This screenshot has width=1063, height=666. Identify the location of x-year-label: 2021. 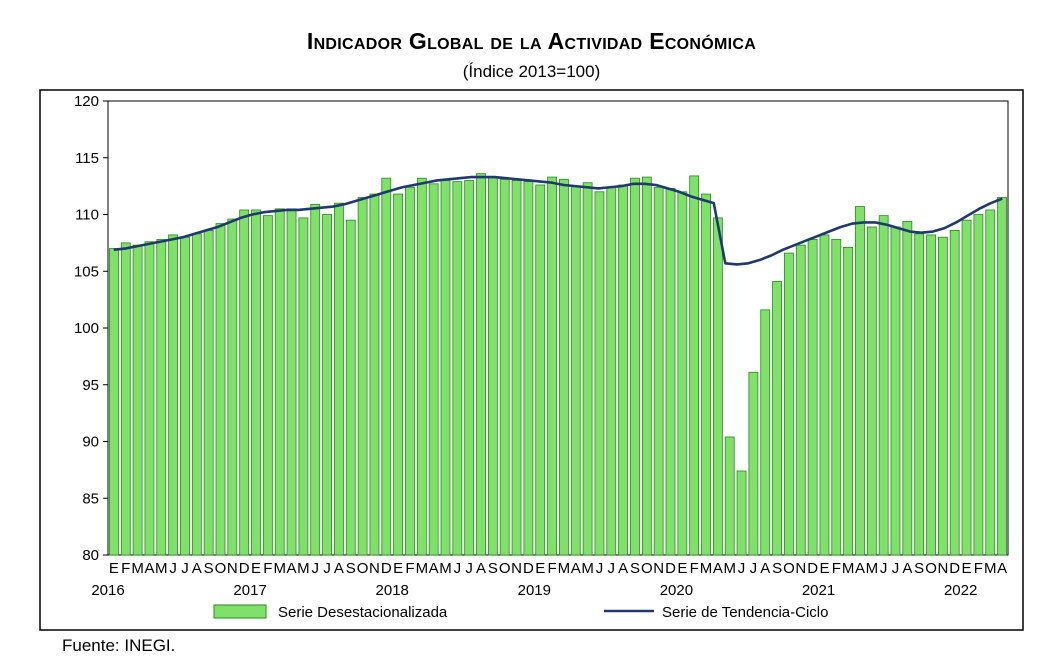
(818, 590).